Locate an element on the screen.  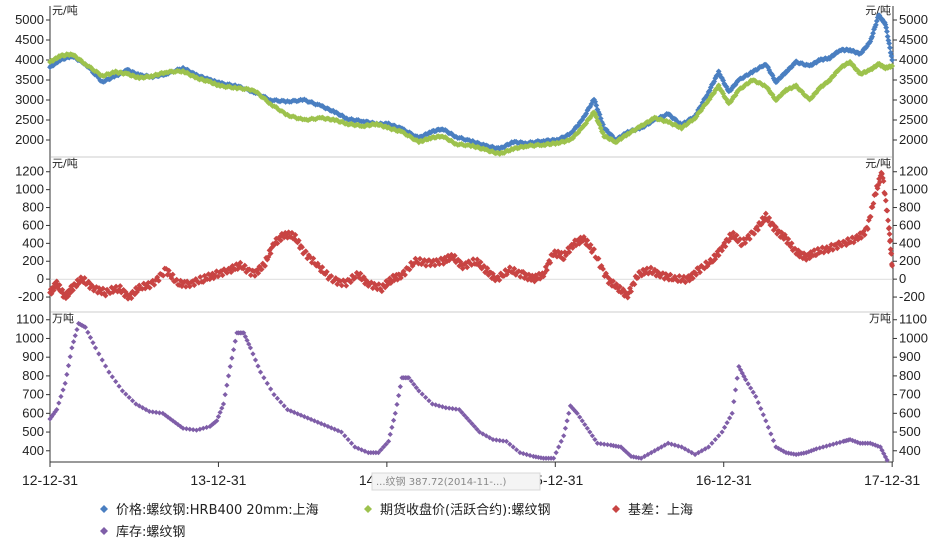
legend-label: 库存:螺纹钢 is located at coordinates (150, 532).